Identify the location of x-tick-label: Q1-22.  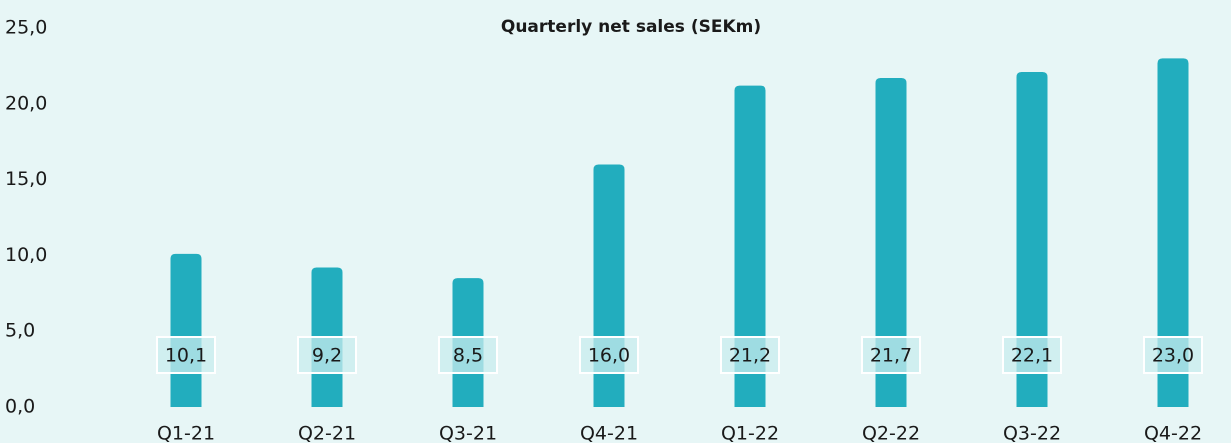
(750, 433).